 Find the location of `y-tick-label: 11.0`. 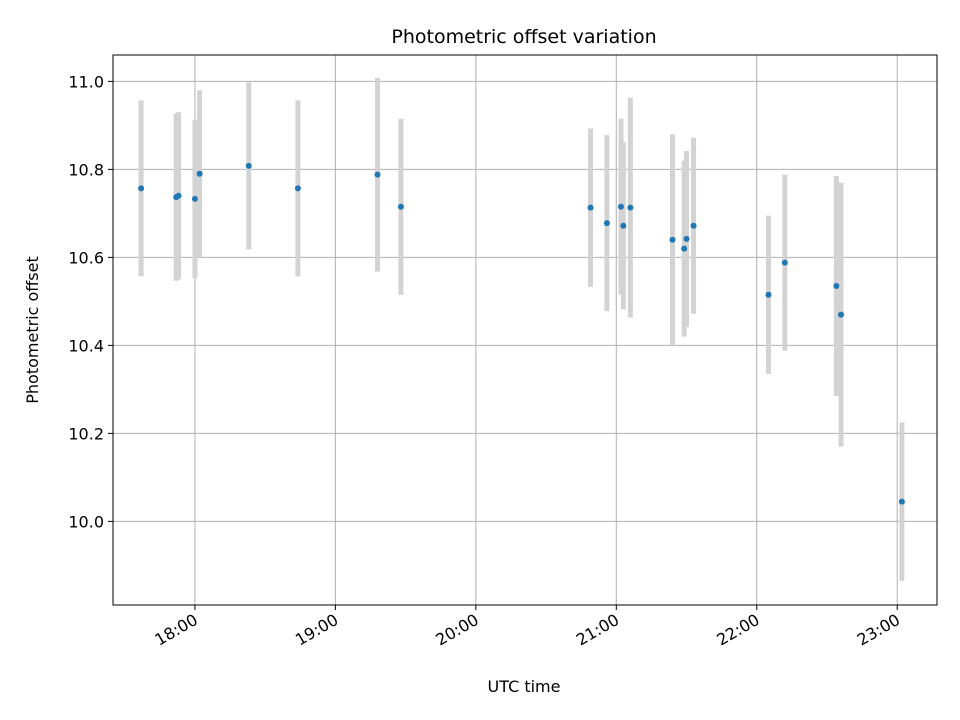

y-tick-label: 11.0 is located at coordinates (86, 81).